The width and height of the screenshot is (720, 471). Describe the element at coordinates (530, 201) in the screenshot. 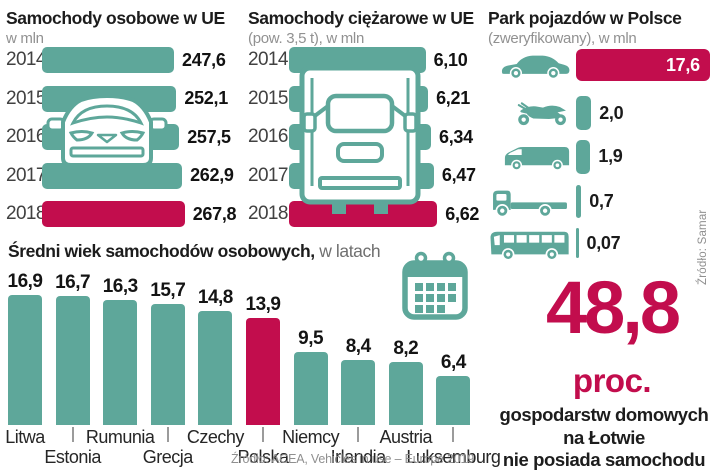

I see `truck-icon` at that location.